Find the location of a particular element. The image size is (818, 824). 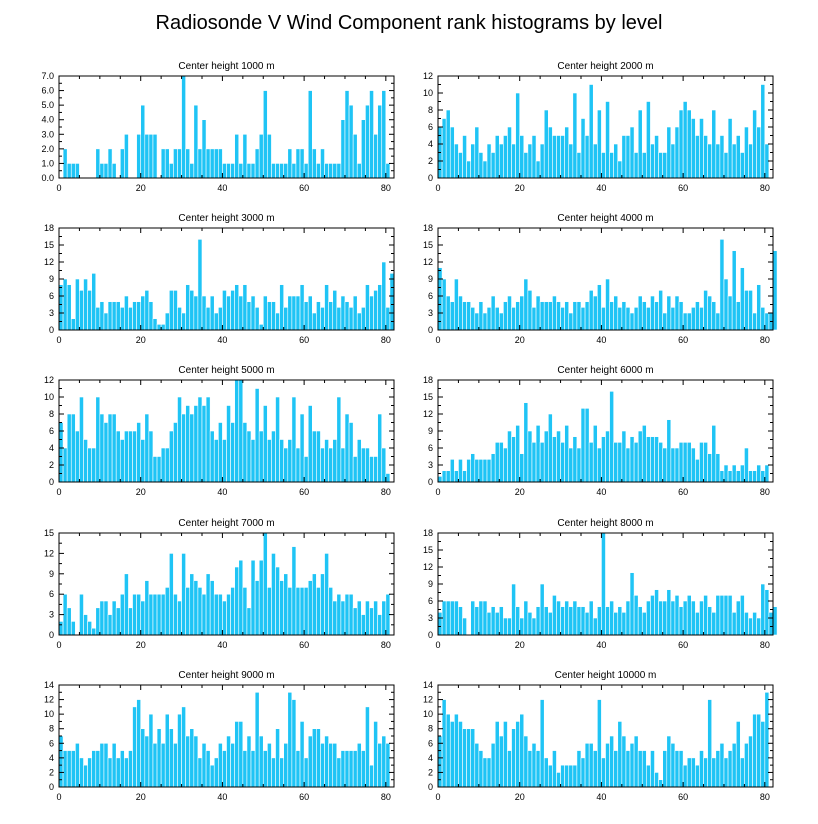

x-tick-label: 20 is located at coordinates (141, 797).